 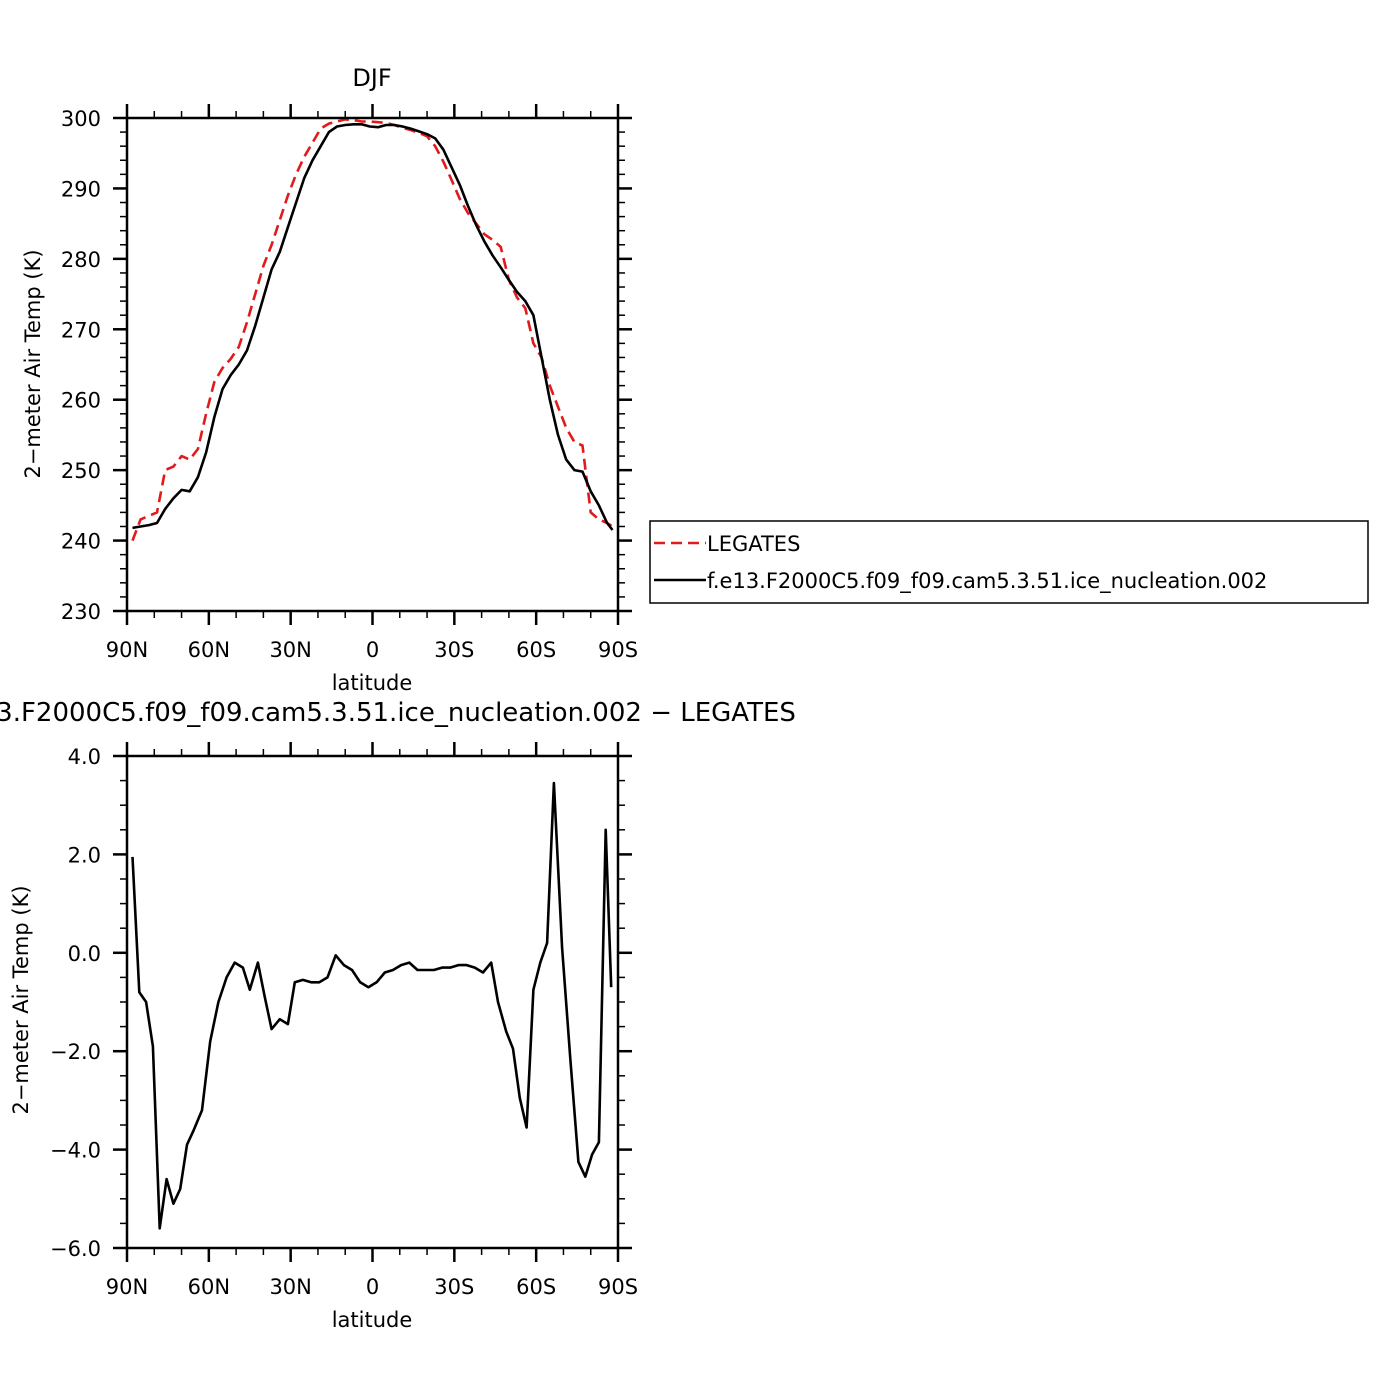 I want to click on bottom-x-tick-label: 0, so click(x=372, y=1287).